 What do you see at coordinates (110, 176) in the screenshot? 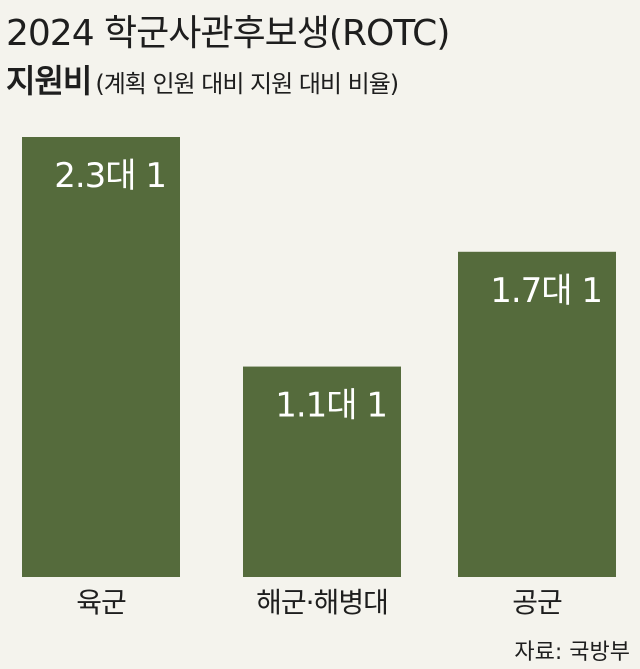
I see `data-label-0: 2.3대 1` at bounding box center [110, 176].